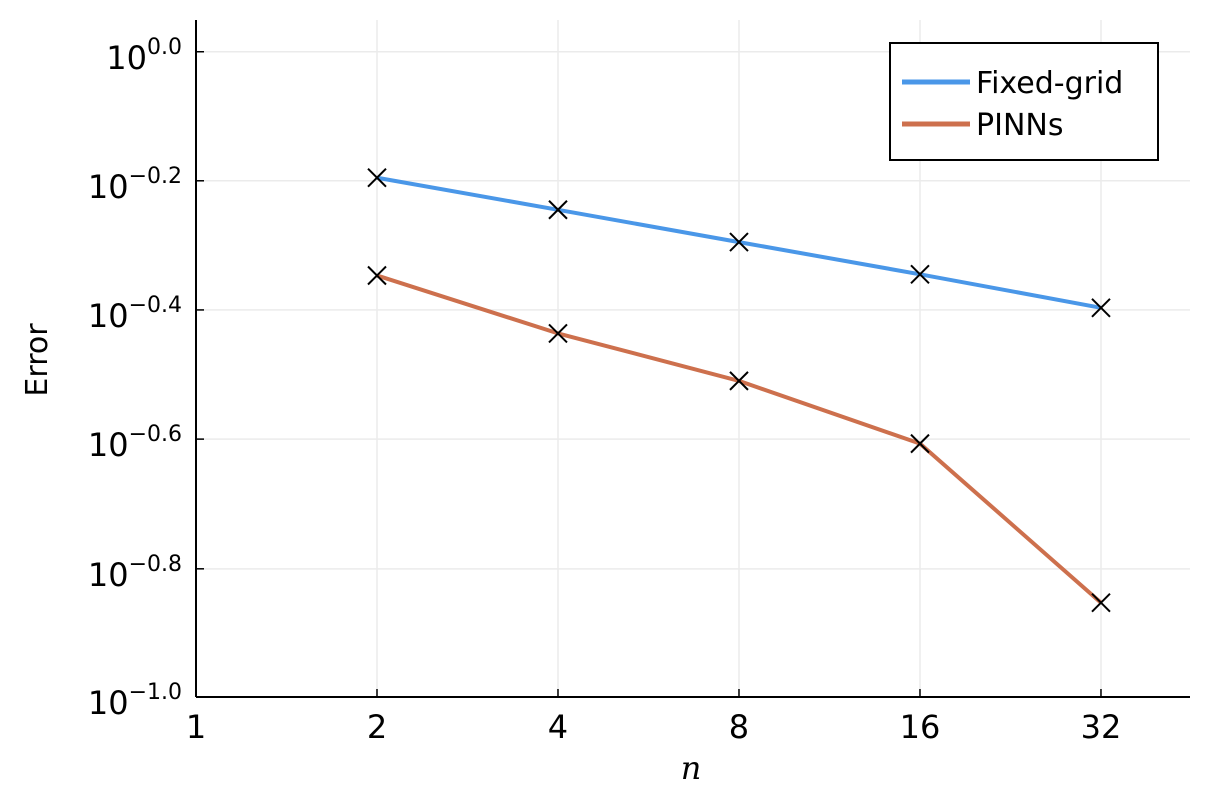 The image size is (1218, 800). I want to click on x-tick-label: 2, so click(377, 727).